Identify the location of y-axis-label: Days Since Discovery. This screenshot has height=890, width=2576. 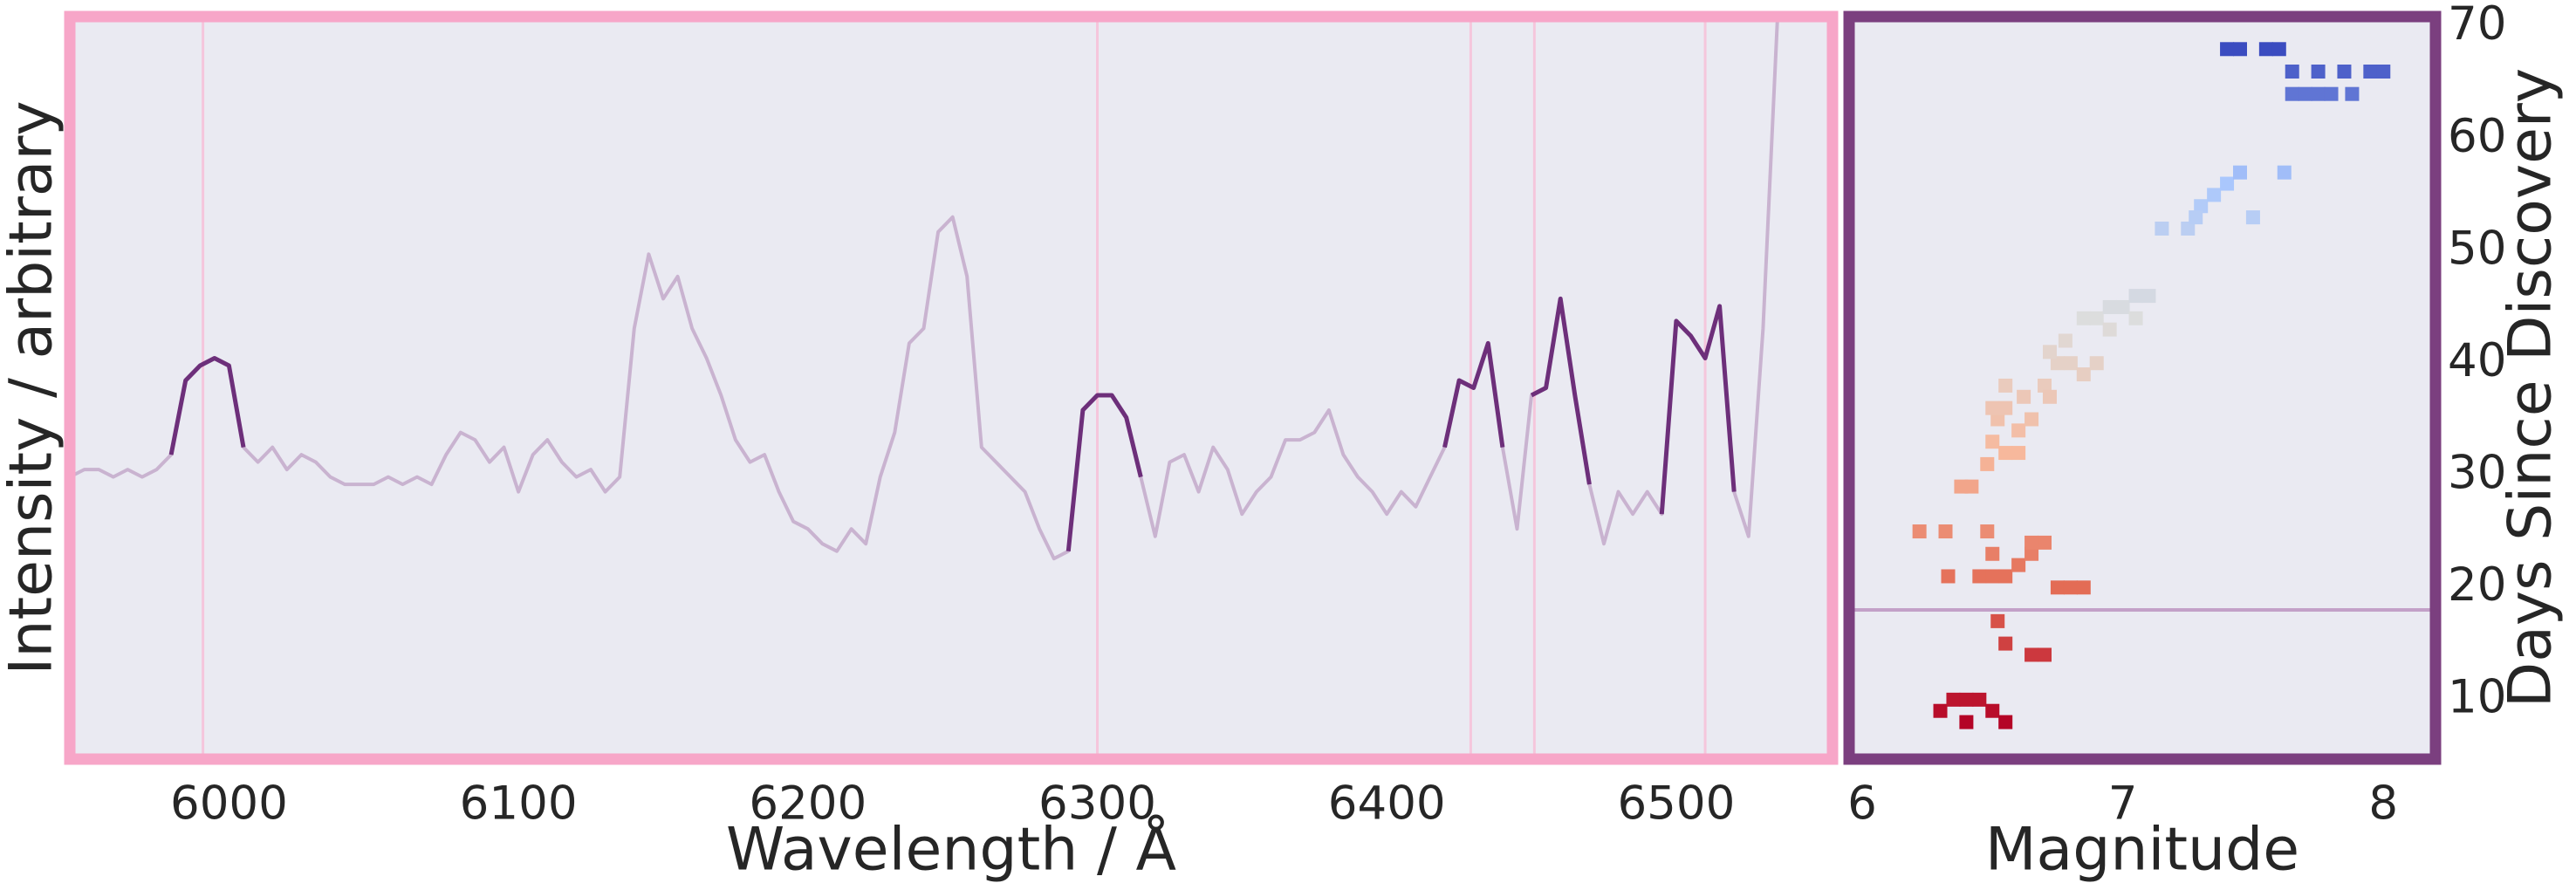
(2532, 388).